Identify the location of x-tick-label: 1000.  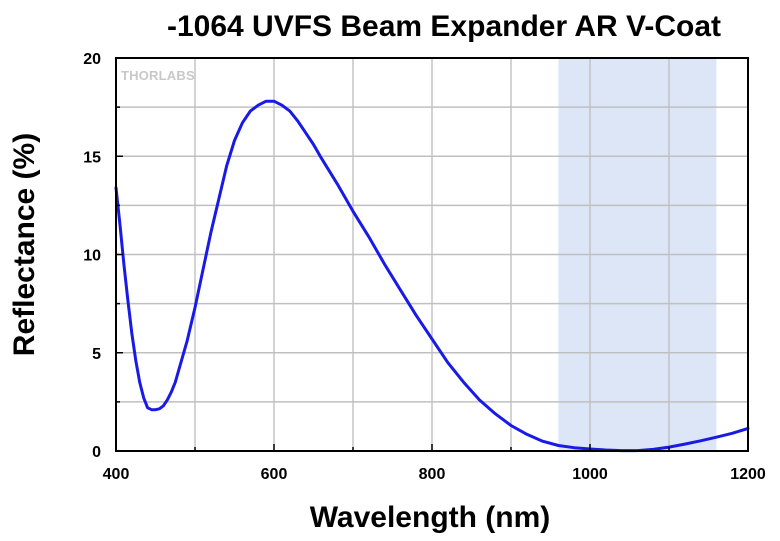
(590, 474).